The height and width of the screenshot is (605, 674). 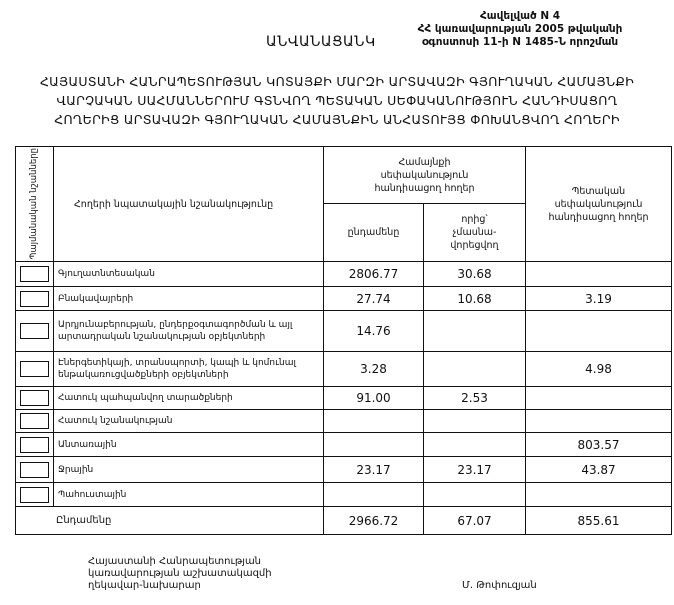 What do you see at coordinates (499, 585) in the screenshot?
I see `signatory-name: Մ. Թոփուզյան` at bounding box center [499, 585].